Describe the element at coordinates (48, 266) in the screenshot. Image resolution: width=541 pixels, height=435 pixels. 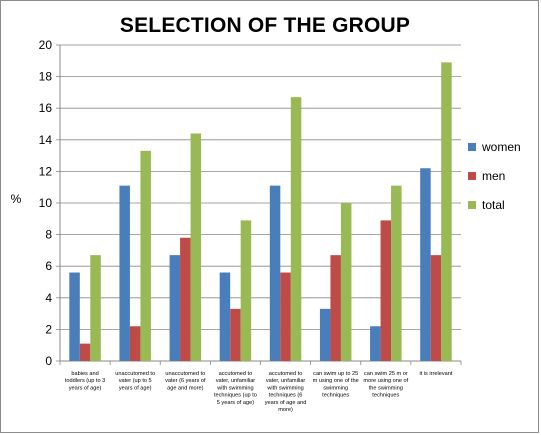
I see `y-tick-label: 6` at that location.